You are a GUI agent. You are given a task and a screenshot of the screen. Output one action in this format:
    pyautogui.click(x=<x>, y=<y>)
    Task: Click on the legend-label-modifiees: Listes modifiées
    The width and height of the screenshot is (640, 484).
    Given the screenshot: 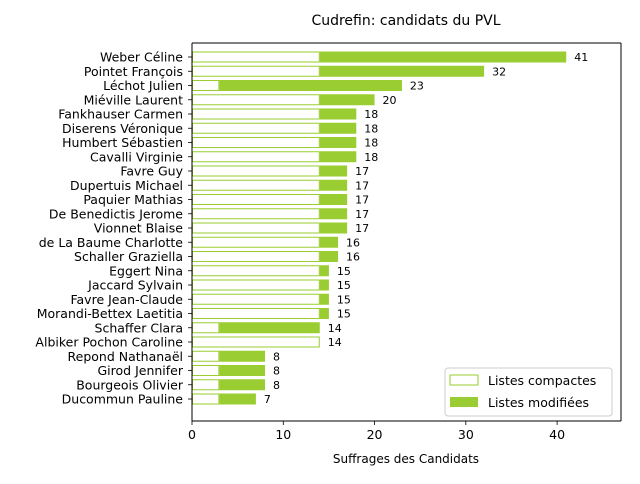 What is the action you would take?
    pyautogui.click(x=538, y=402)
    